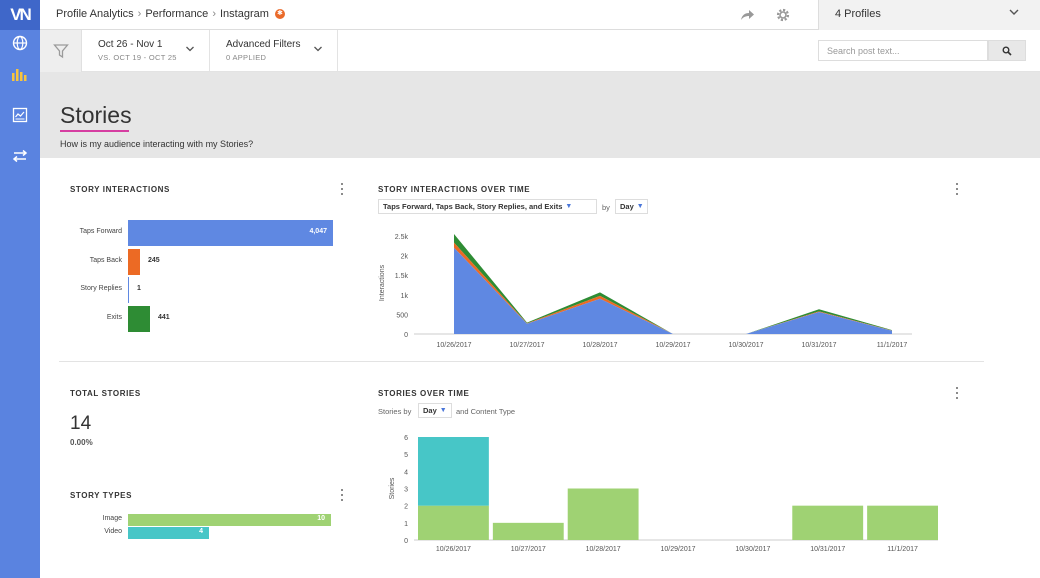 The height and width of the screenshot is (578, 1040). Describe the element at coordinates (406, 455) in the screenshot. I see `y-tick-label: 5` at that location.